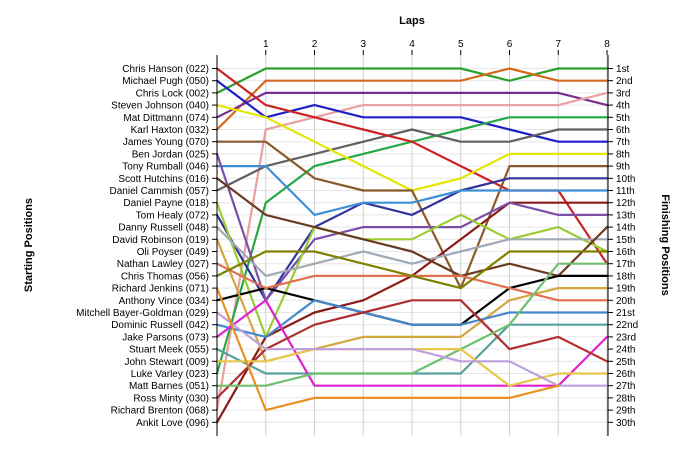 The height and width of the screenshot is (450, 700). Describe the element at coordinates (623, 118) in the screenshot. I see `finishing-position-label: 5th` at that location.